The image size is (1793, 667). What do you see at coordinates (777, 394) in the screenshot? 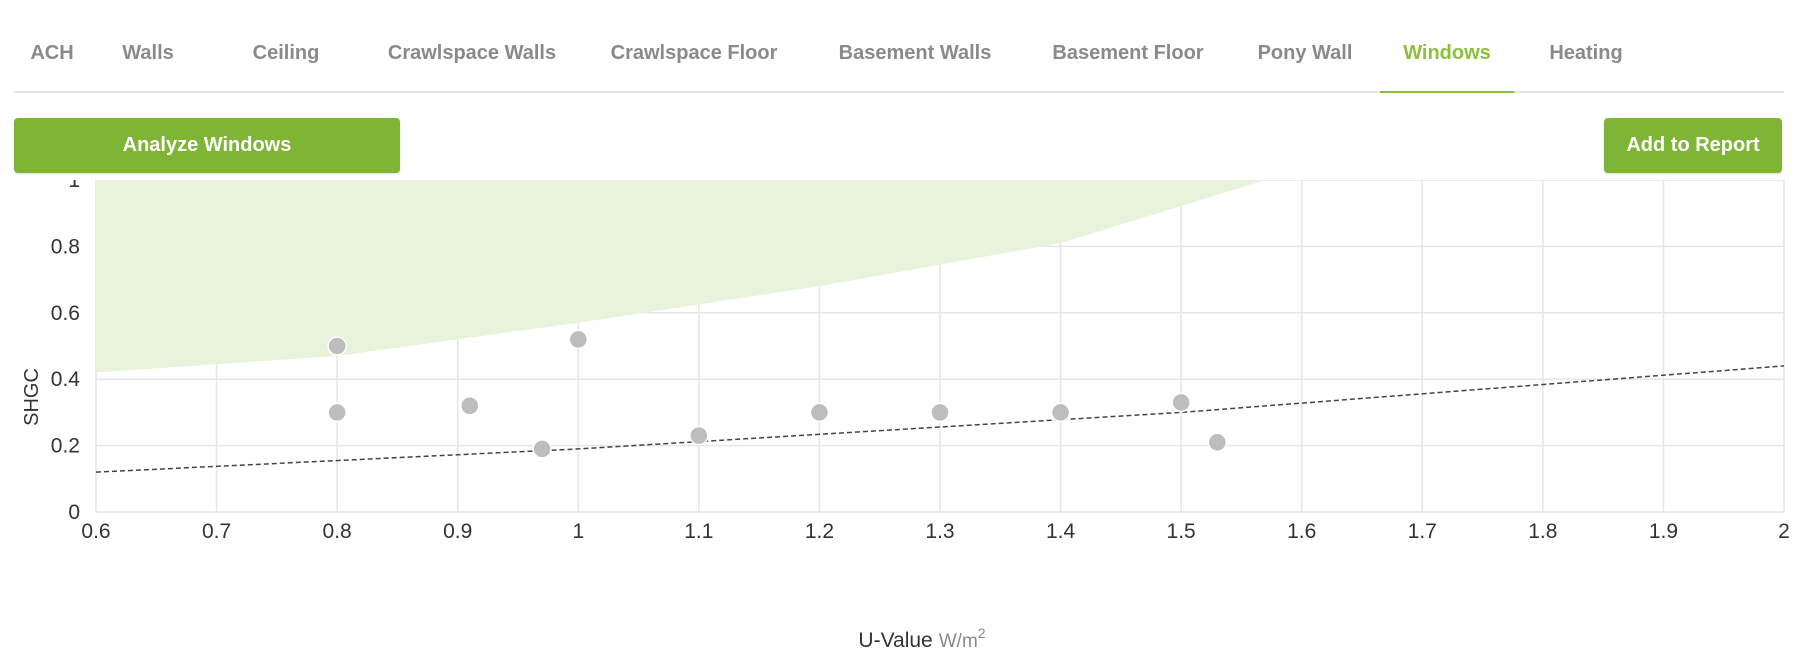
I see `data-points` at bounding box center [777, 394].